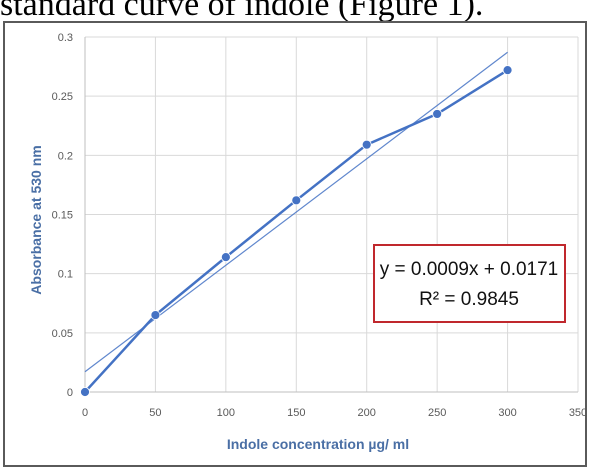  Describe the element at coordinates (318, 444) in the screenshot. I see `x-axis-title: Indole concentration µg/ ml` at that location.